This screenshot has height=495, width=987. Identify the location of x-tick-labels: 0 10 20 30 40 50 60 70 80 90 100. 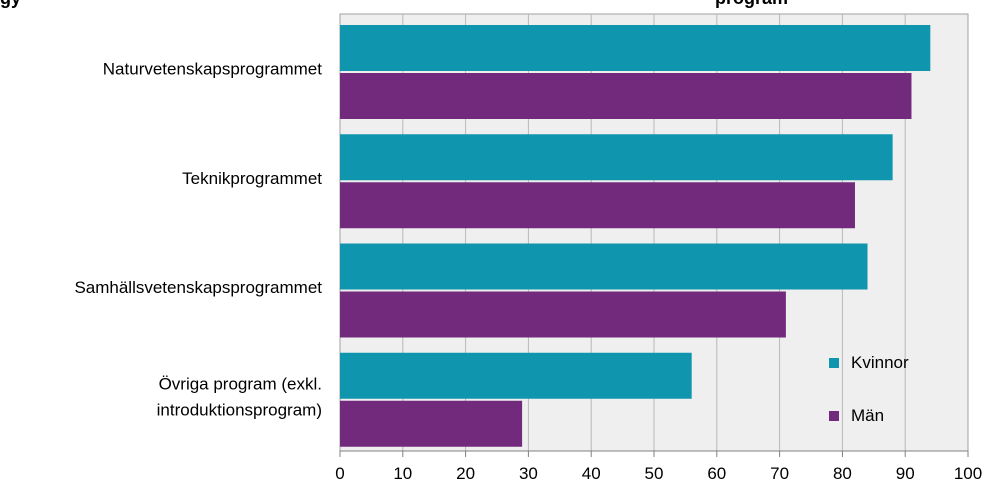
(658, 473).